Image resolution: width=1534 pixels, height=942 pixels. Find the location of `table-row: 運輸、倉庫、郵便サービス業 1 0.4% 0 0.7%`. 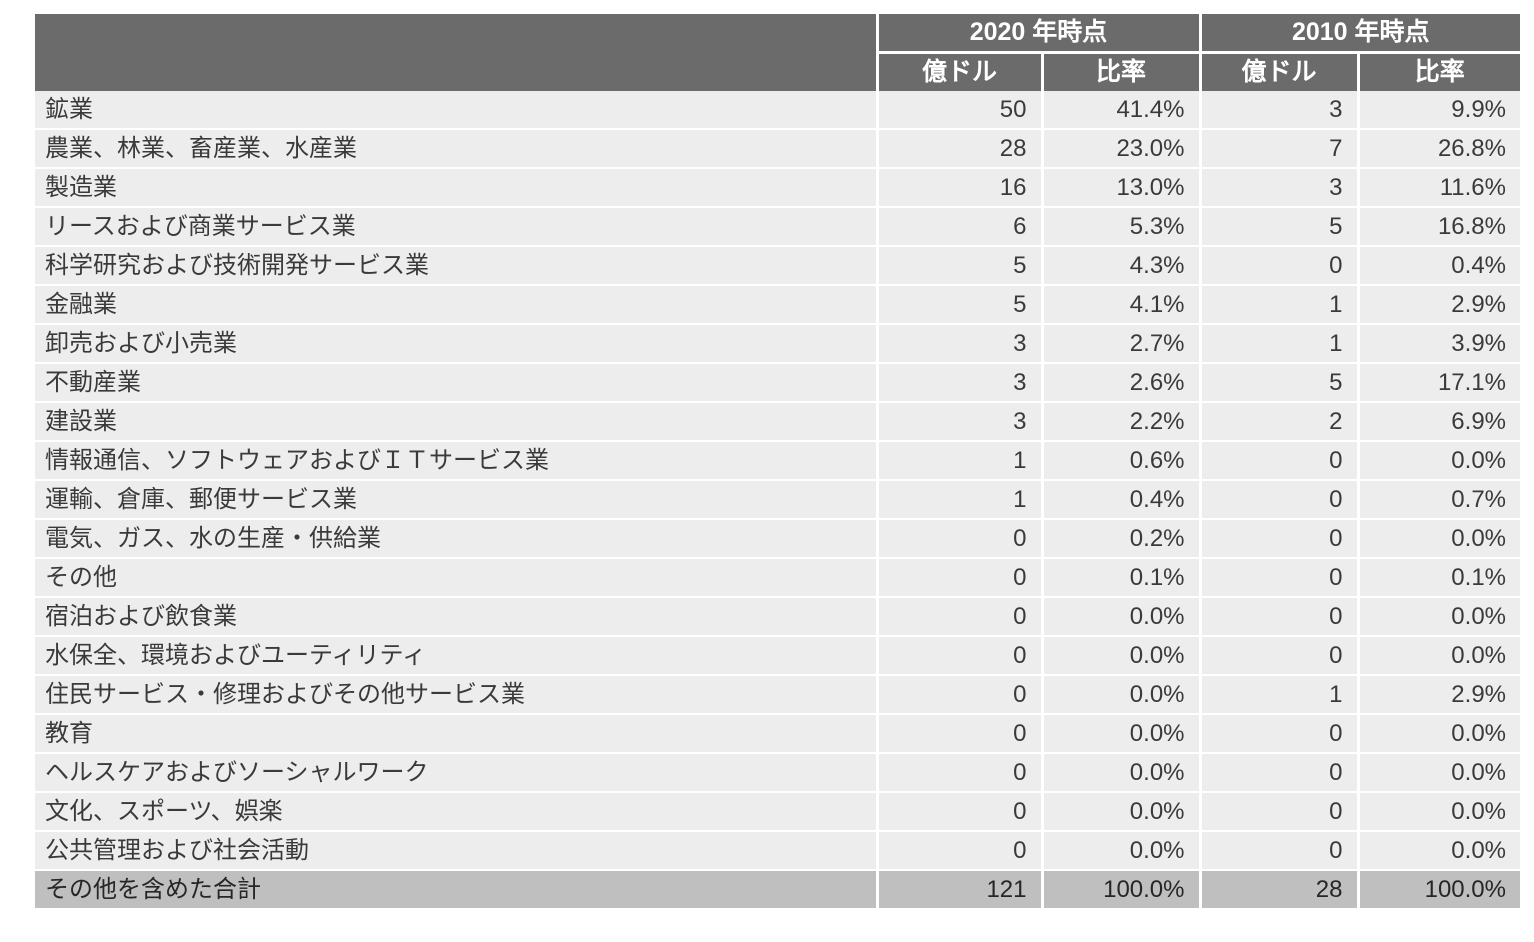

table-row: 運輸、倉庫、郵便サービス業 1 0.4% 0 0.7% is located at coordinates (777, 500).